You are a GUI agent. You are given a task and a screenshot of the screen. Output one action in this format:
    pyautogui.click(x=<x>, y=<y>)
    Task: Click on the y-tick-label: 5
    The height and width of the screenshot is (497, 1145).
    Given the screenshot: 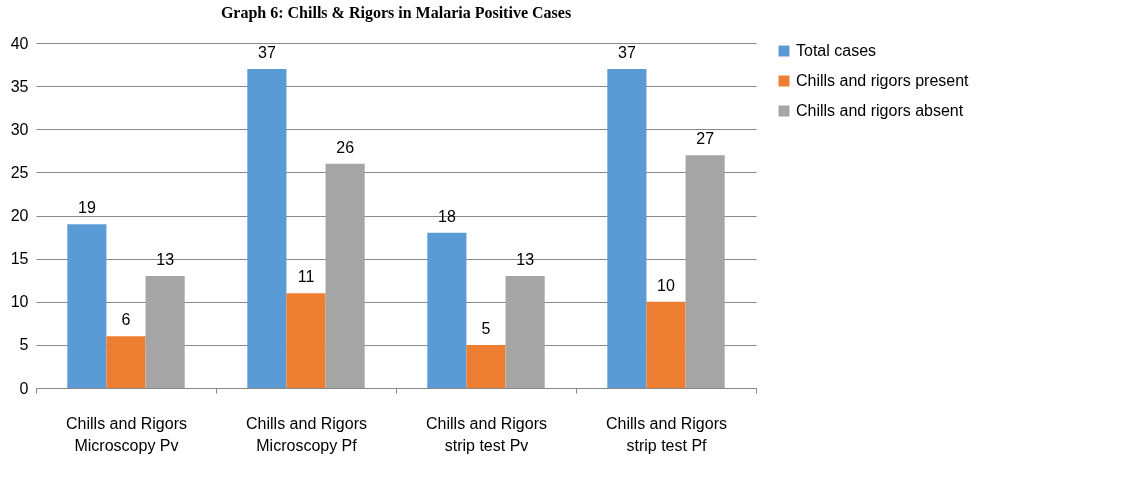 What is the action you would take?
    pyautogui.click(x=24, y=345)
    